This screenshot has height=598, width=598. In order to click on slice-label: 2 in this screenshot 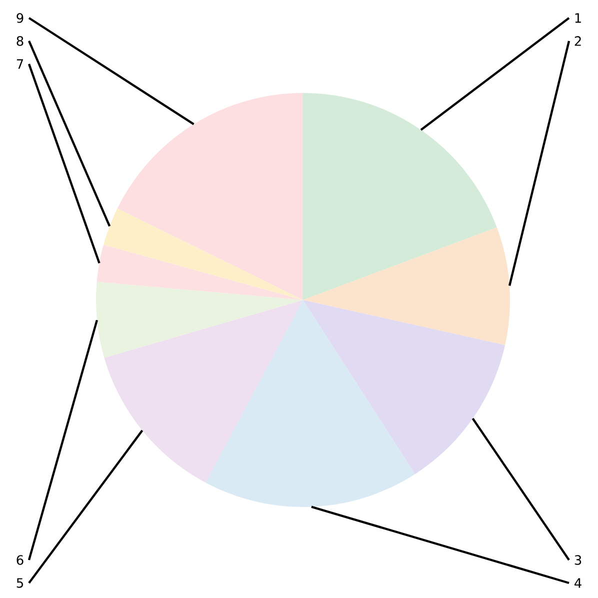, I will do `click(577, 41)`.